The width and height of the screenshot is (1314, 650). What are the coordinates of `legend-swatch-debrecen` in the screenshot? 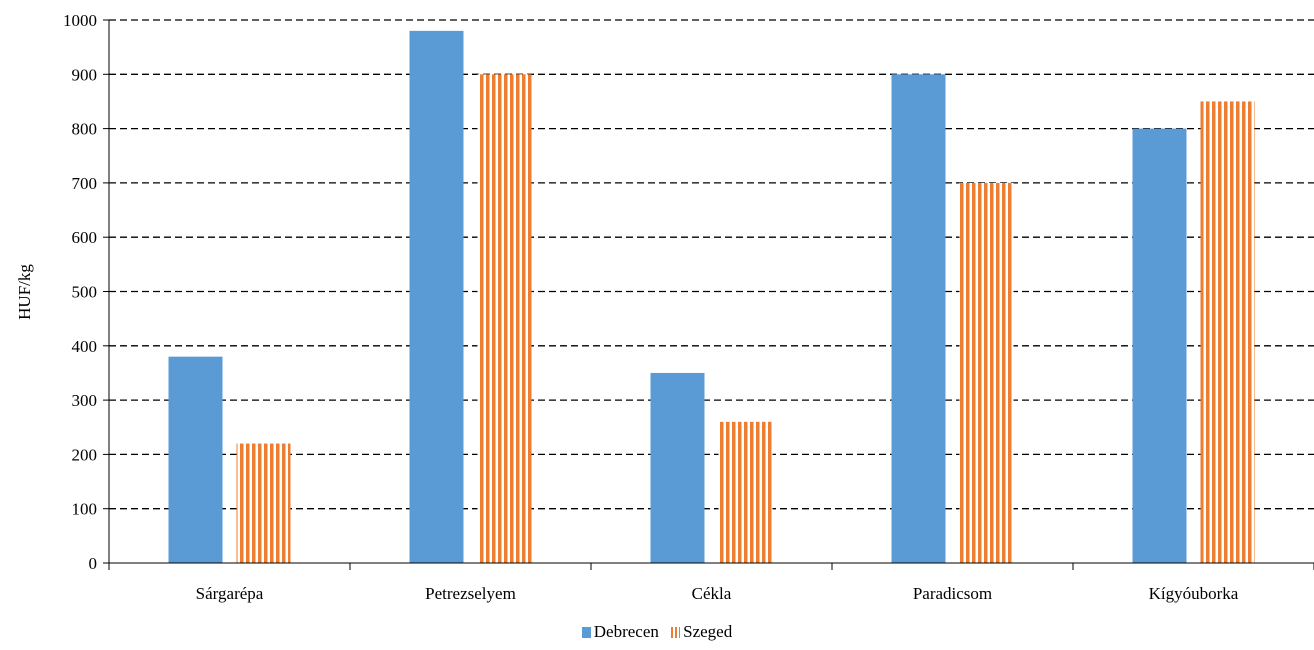 It's located at (586, 632).